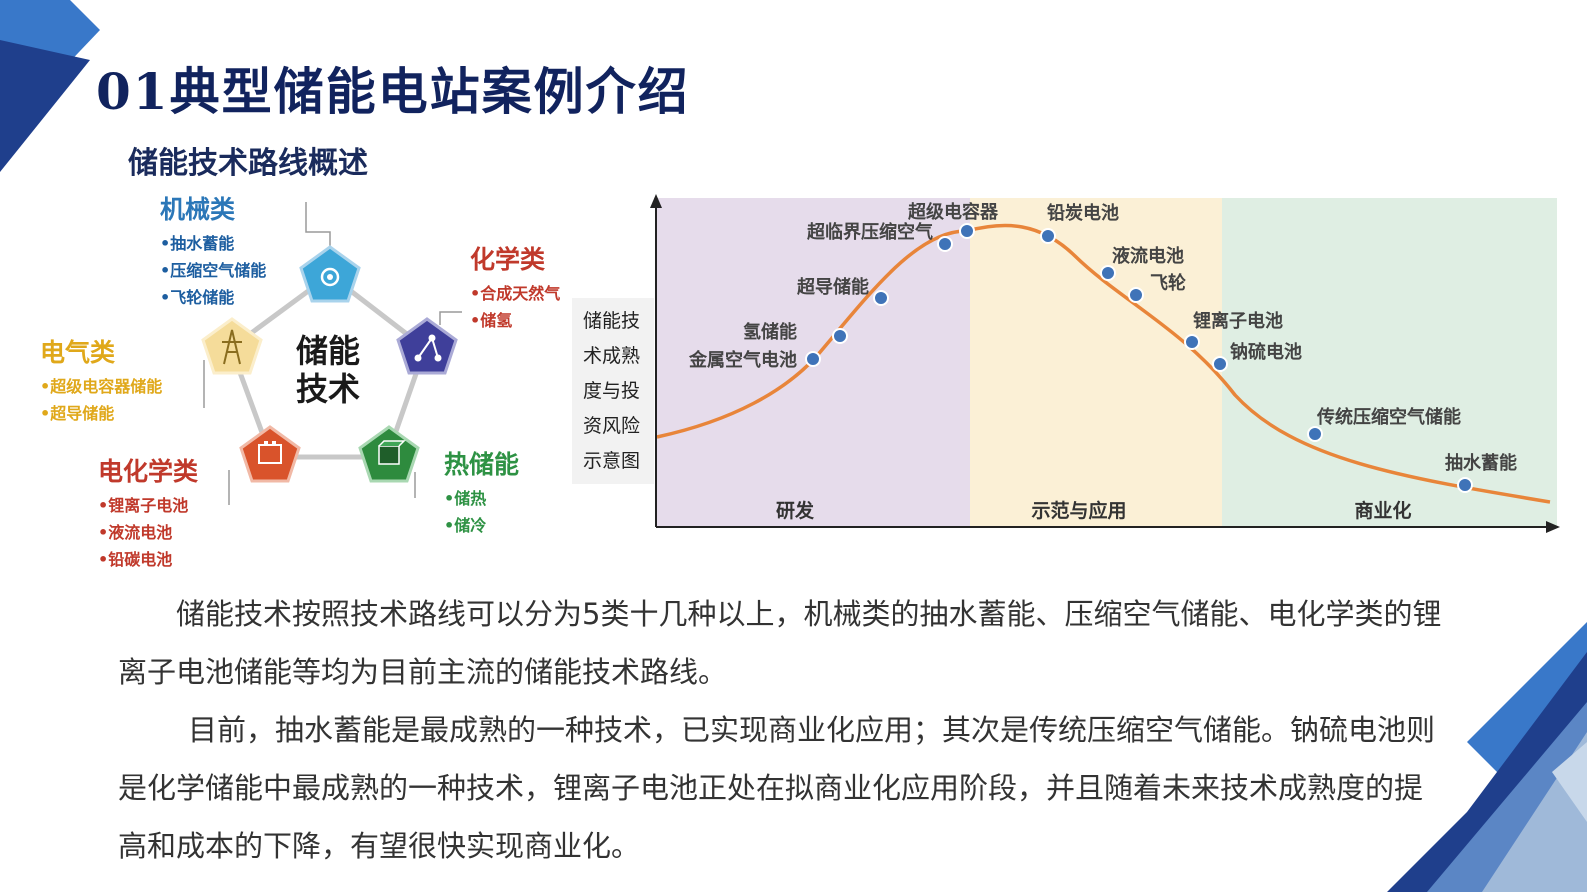 The image size is (1587, 892). What do you see at coordinates (612, 321) in the screenshot?
I see `chart-caption-line: 储能技` at bounding box center [612, 321].